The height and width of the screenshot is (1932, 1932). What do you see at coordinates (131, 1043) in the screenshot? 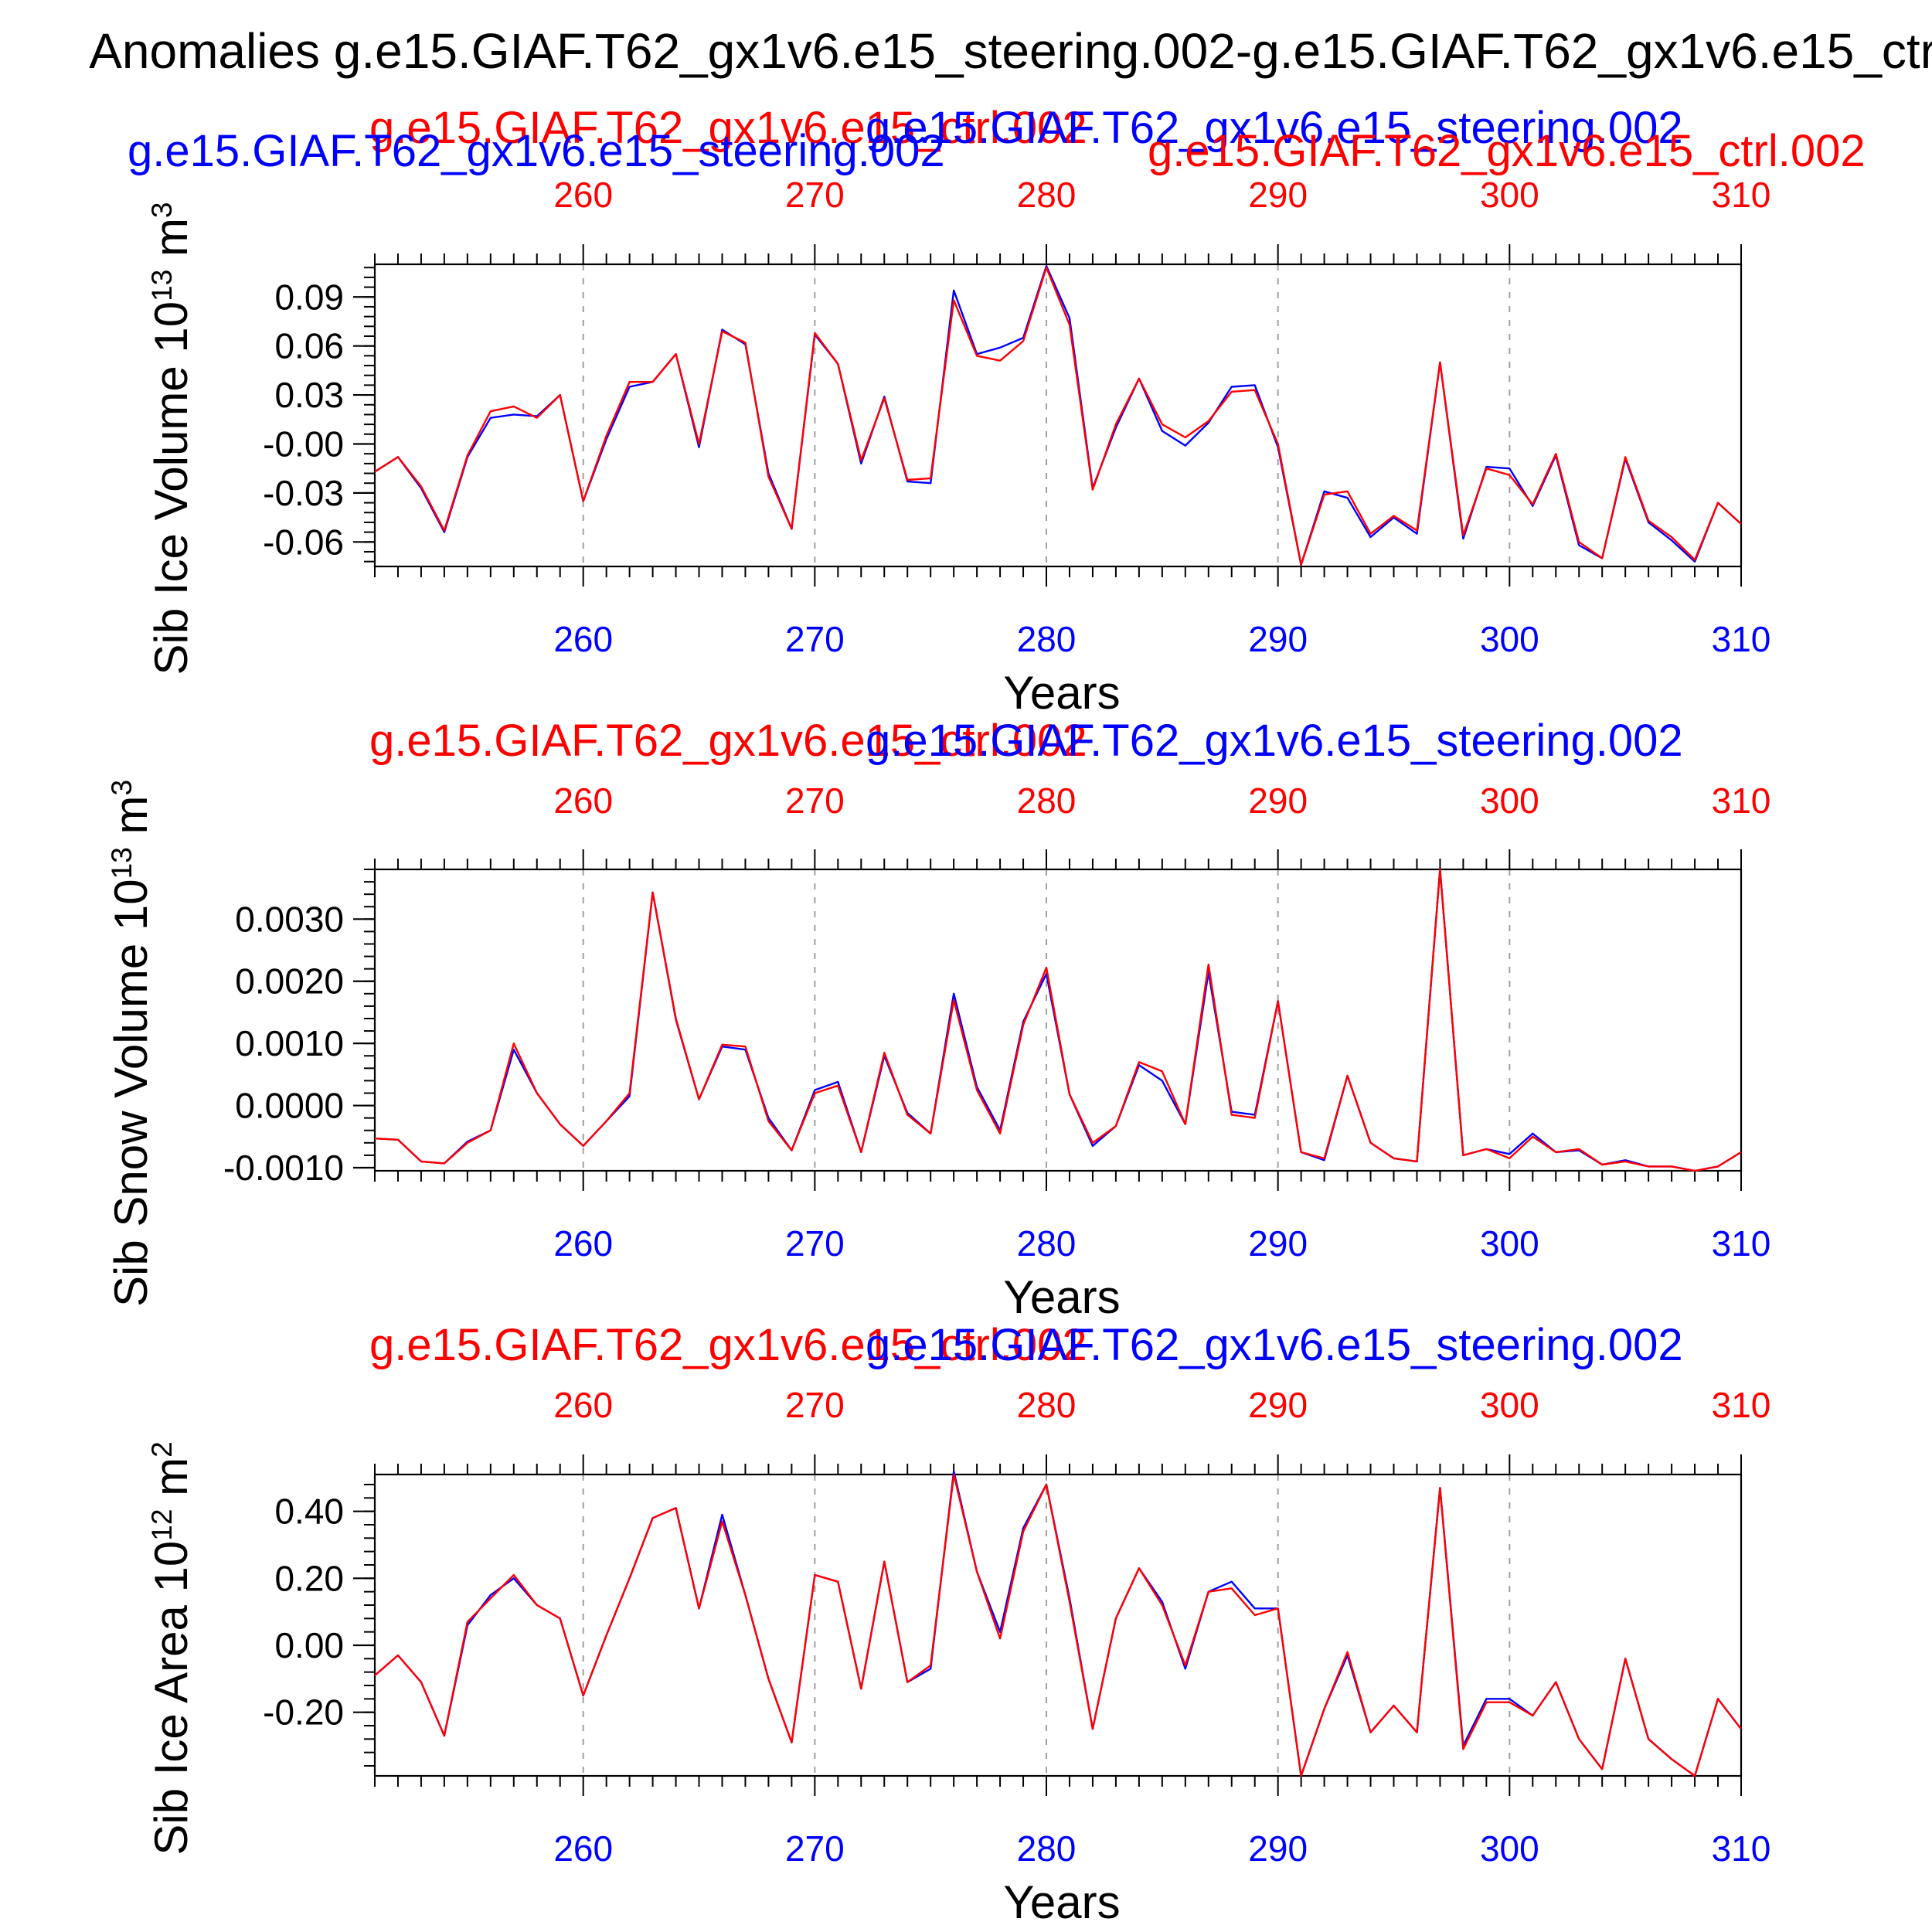
I see `y-axis-label: Sib Snow Volume 1013 m3` at bounding box center [131, 1043].